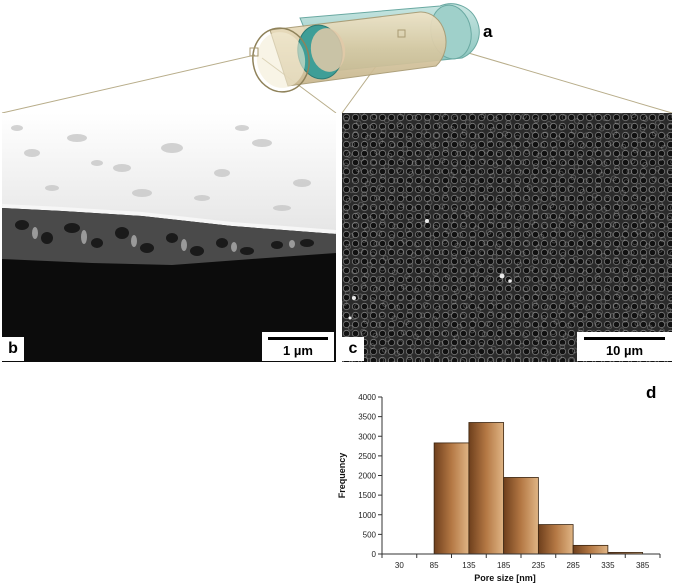  Describe the element at coordinates (367, 436) in the screenshot. I see `y-tick-label-6: 3000` at that location.